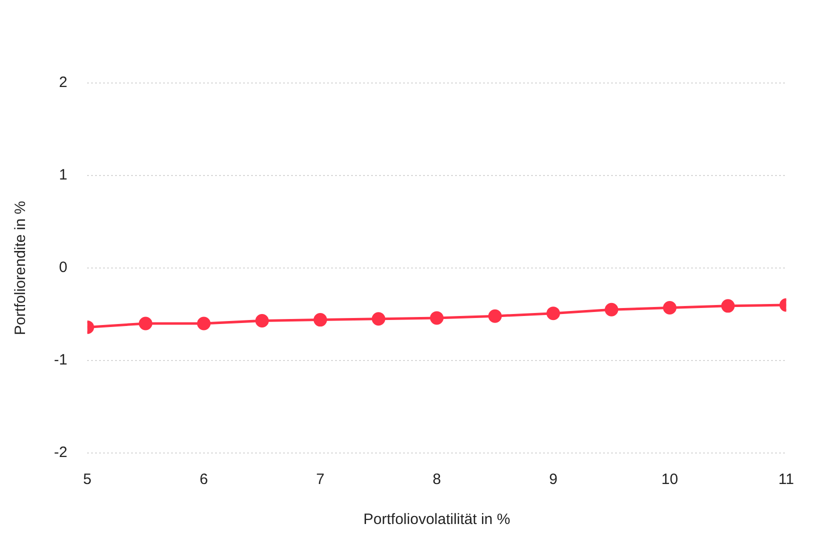 Image resolution: width=820 pixels, height=551 pixels. I want to click on x-tick-label: 7, so click(320, 479).